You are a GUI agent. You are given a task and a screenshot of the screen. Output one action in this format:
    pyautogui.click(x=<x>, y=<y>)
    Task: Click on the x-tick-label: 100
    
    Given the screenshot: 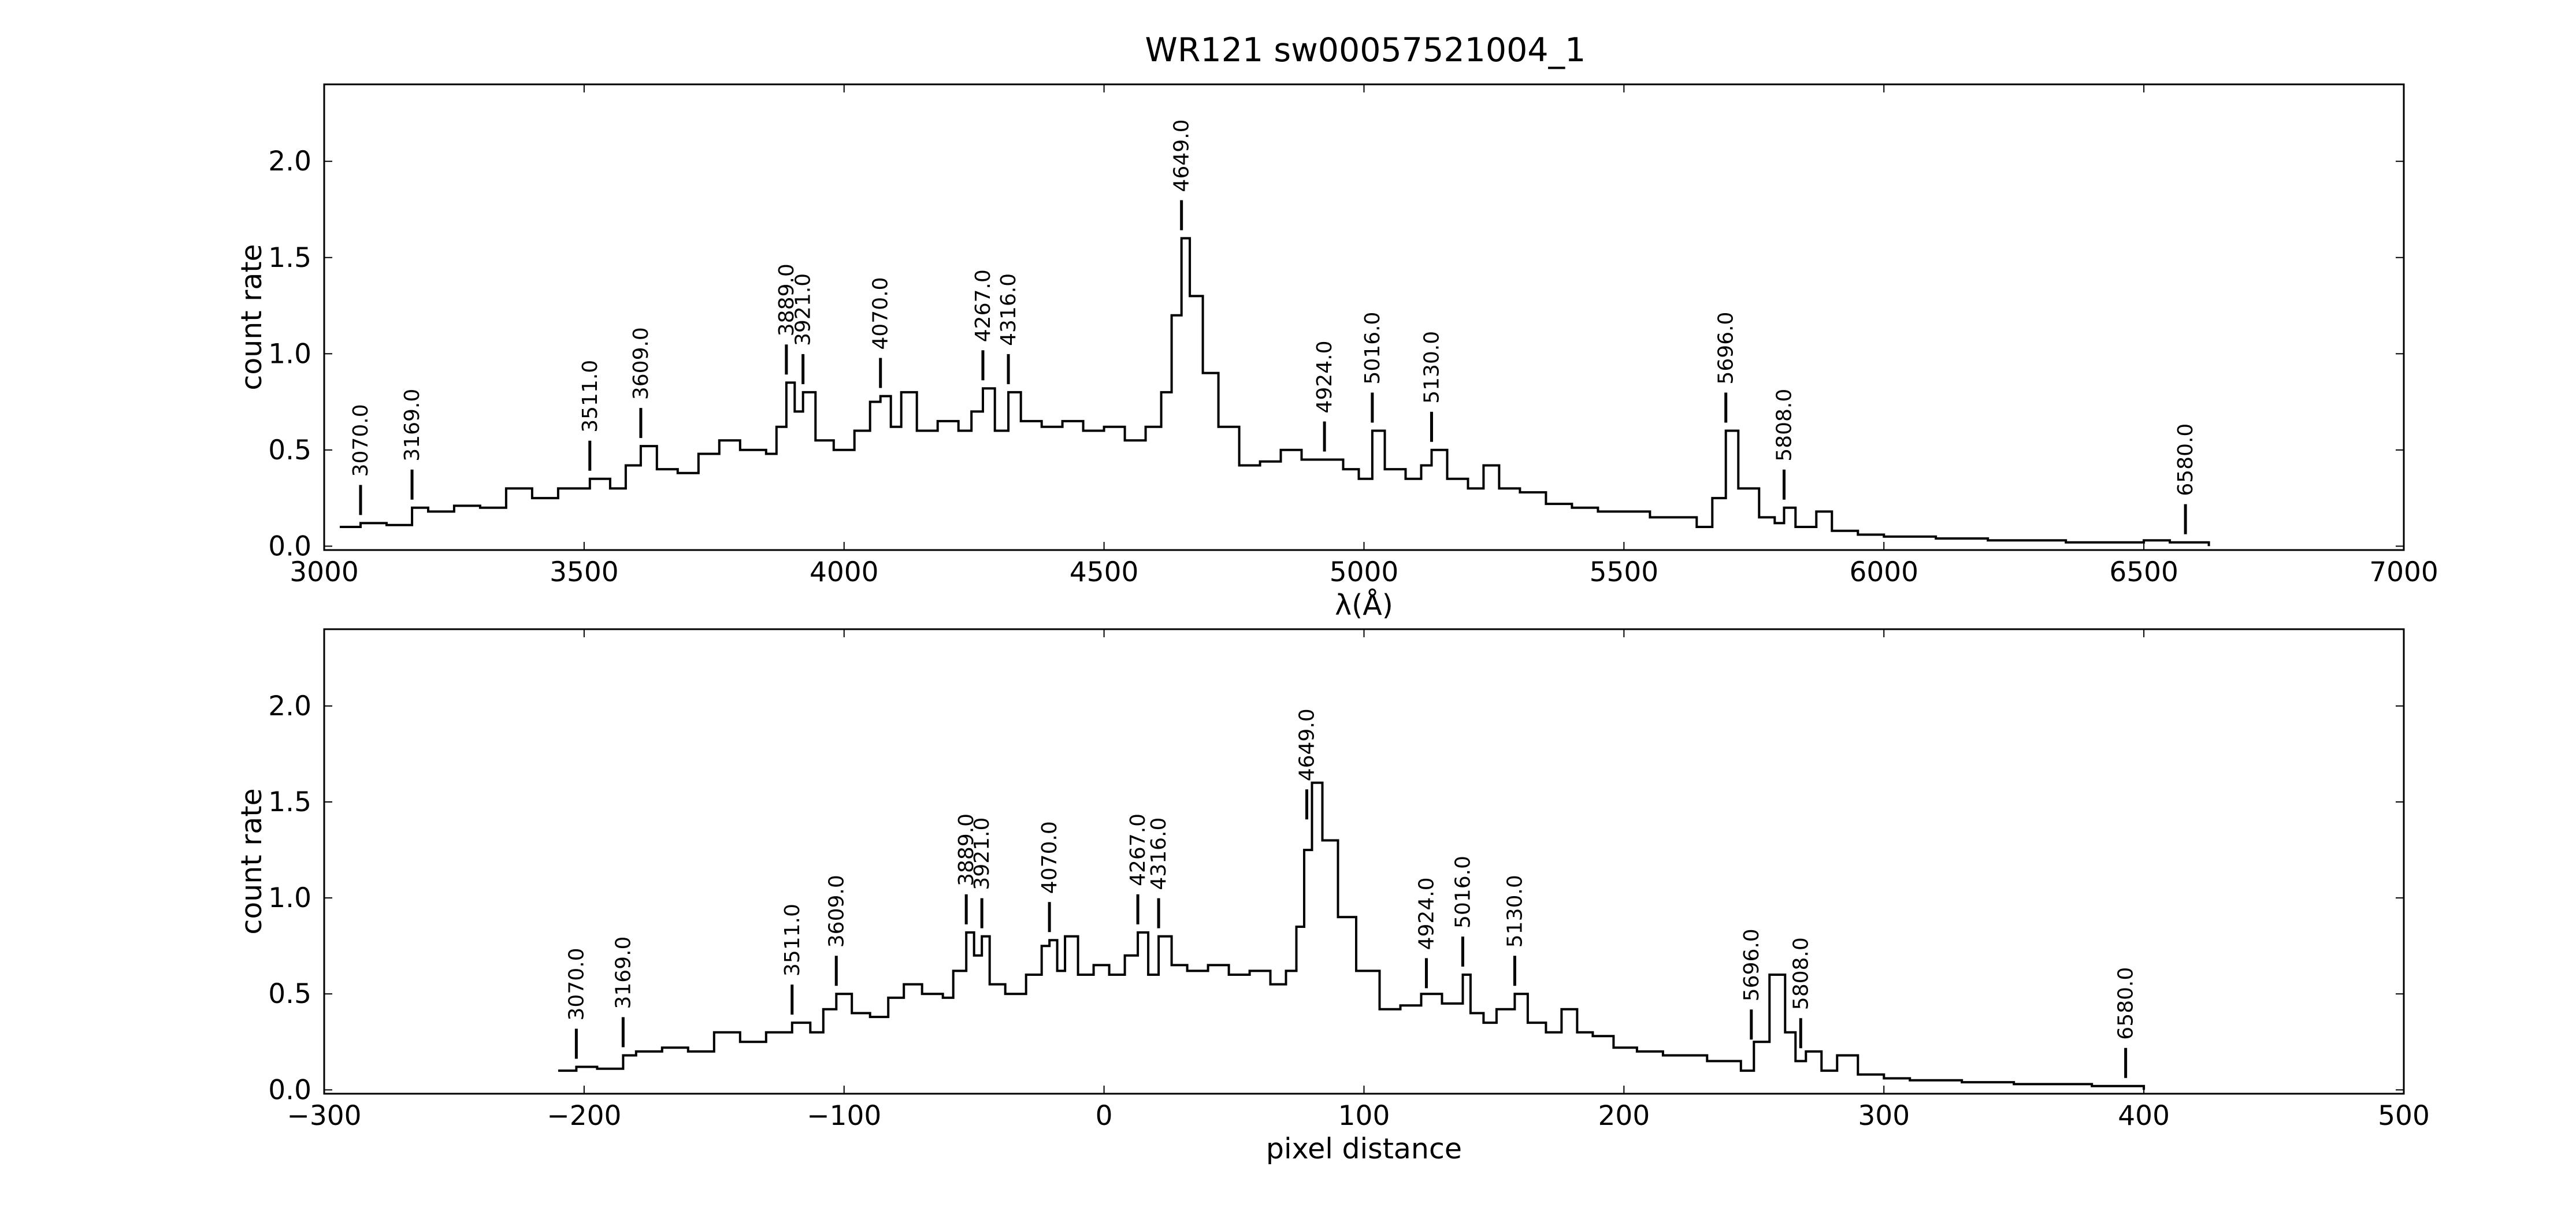 What is the action you would take?
    pyautogui.click(x=1364, y=1116)
    